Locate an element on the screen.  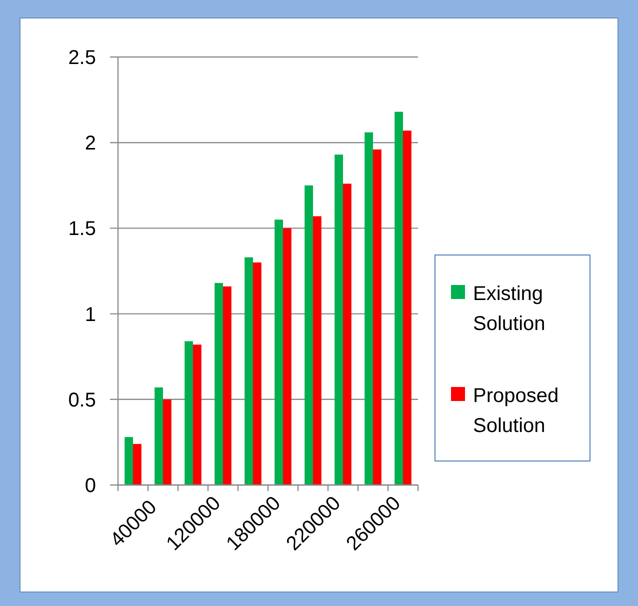
y-tick-label: 2.5 is located at coordinates (82, 58).